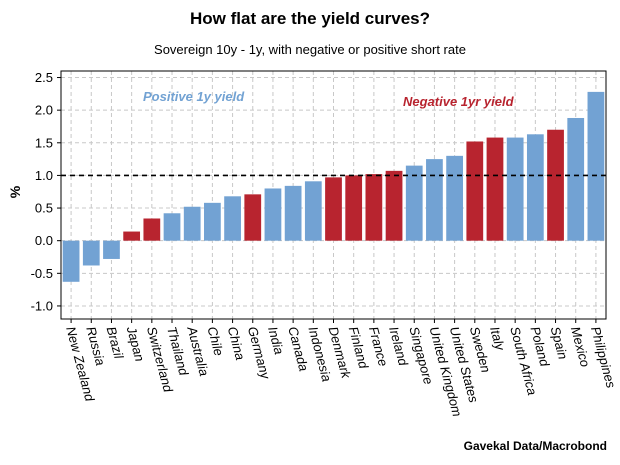  Describe the element at coordinates (15, 191) in the screenshot. I see `y-axis-label: %` at that location.